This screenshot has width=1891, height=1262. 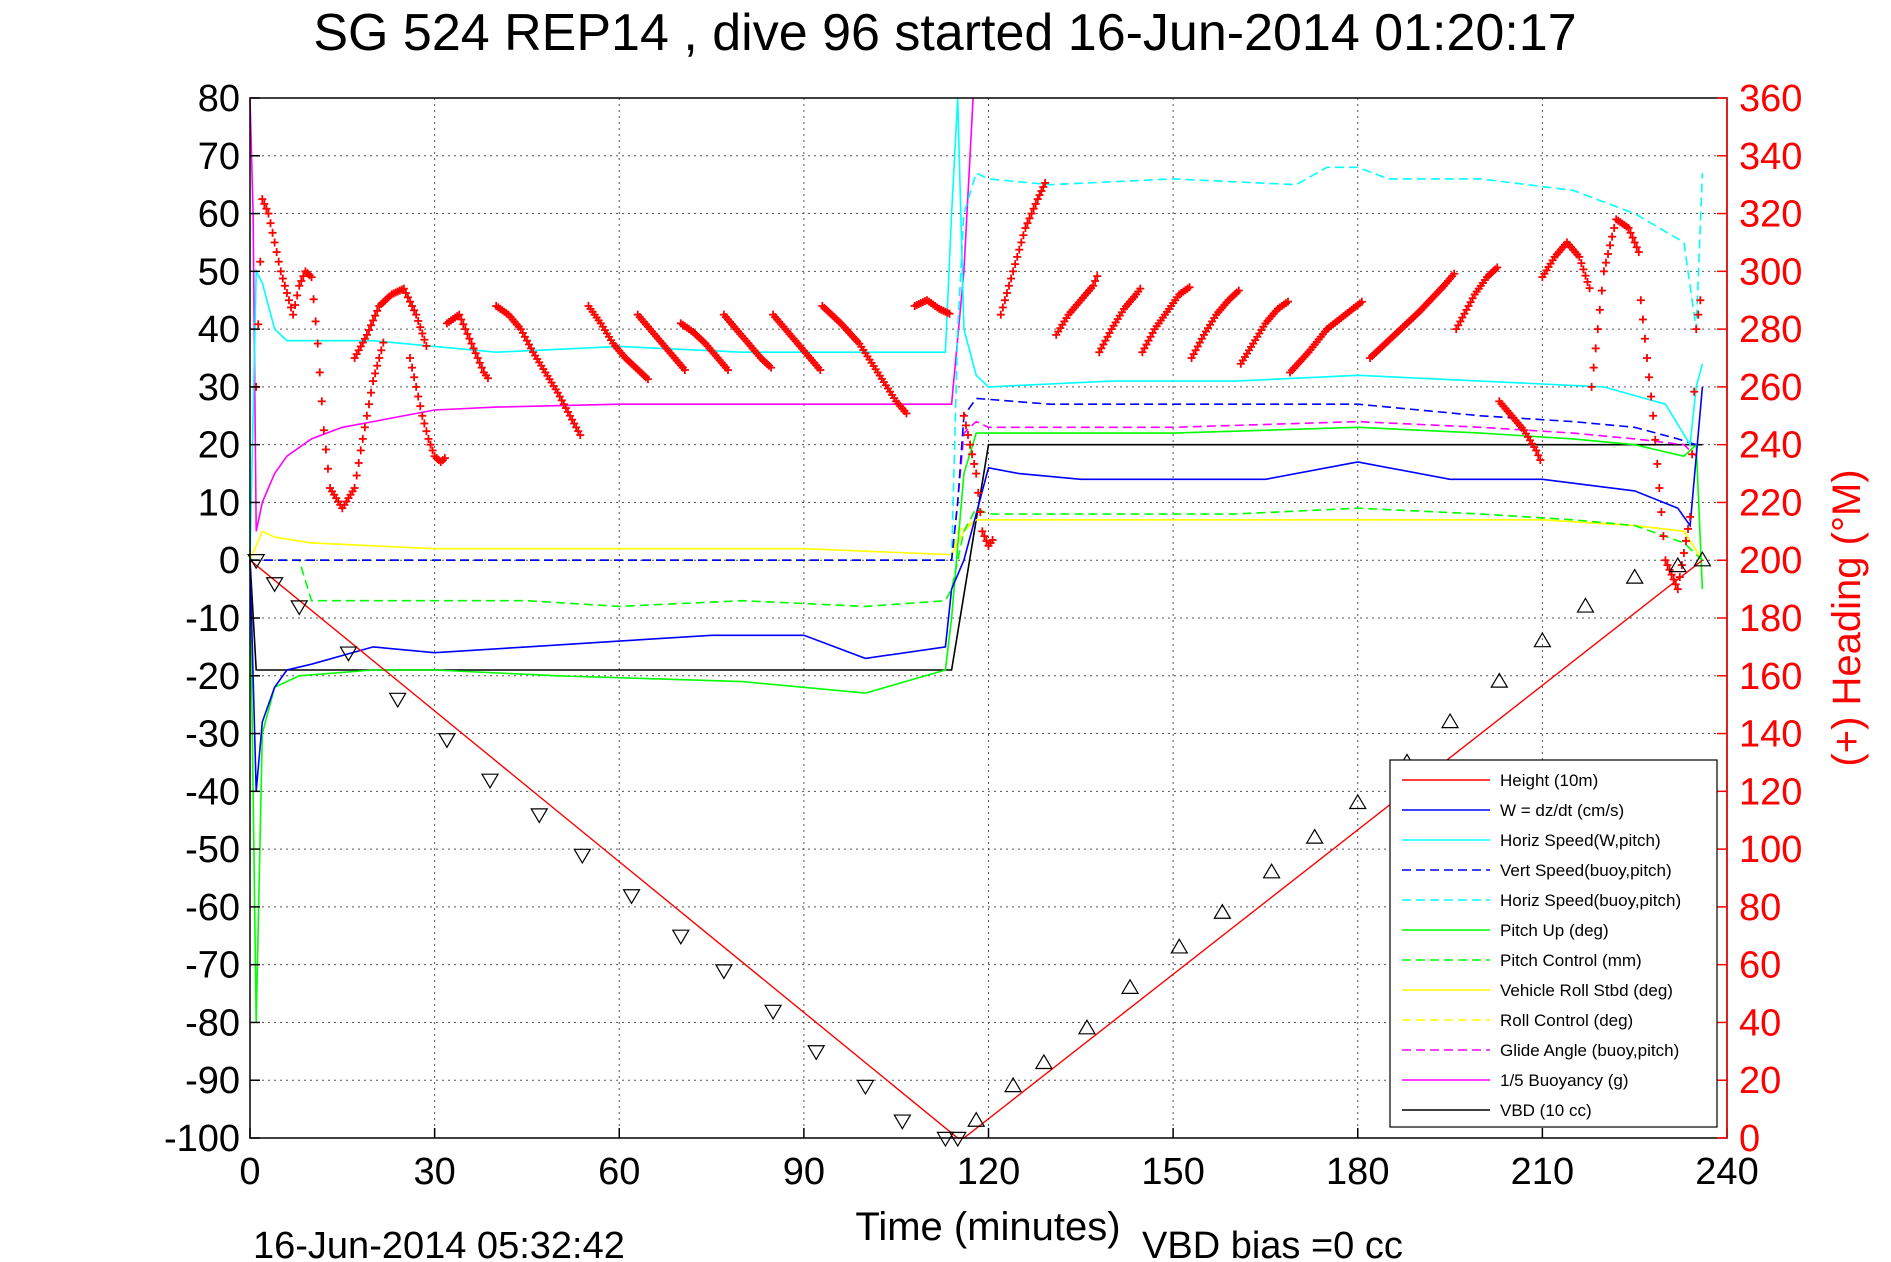 I want to click on x-tick-label: 210, so click(x=1542, y=1172).